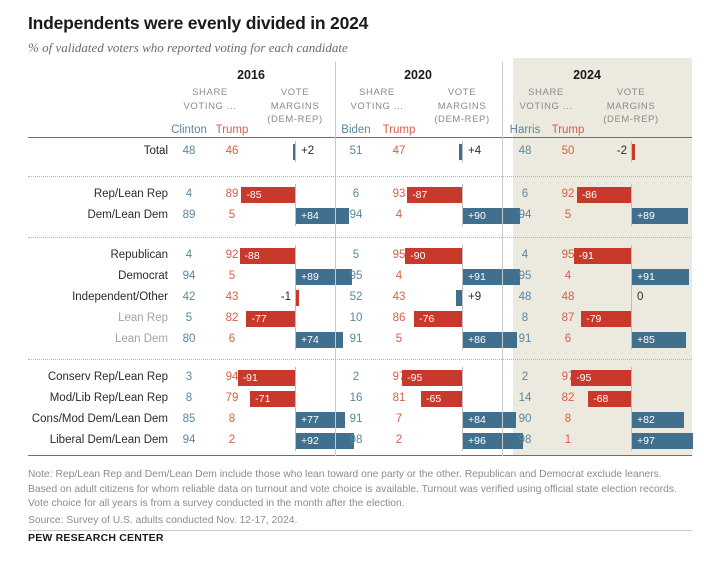 This screenshot has height=563, width=704. I want to click on row-label: Liberal Dem/Lean Dem, so click(108, 440).